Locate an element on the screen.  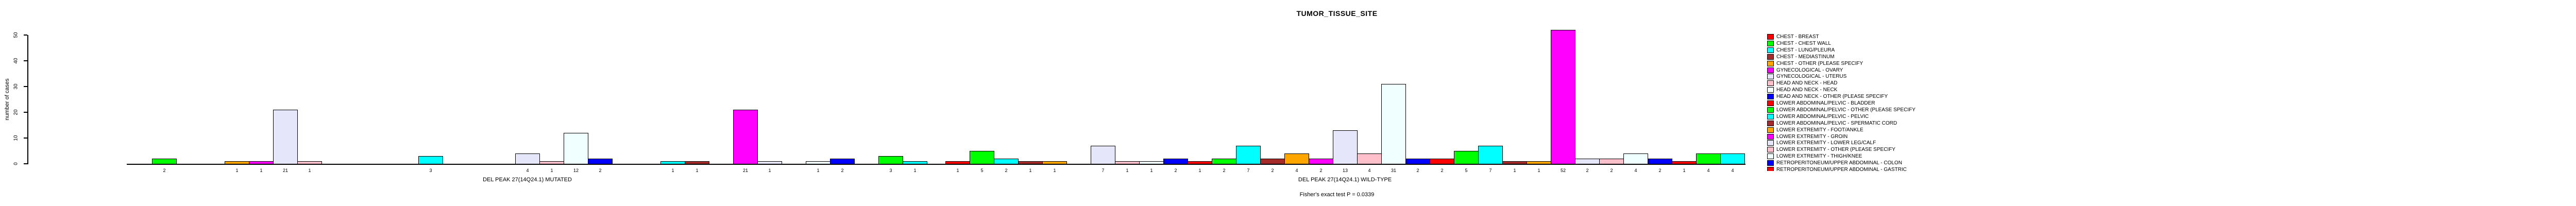
legend-row: CHEST - LUNG/PLEURA is located at coordinates (1875, 51).